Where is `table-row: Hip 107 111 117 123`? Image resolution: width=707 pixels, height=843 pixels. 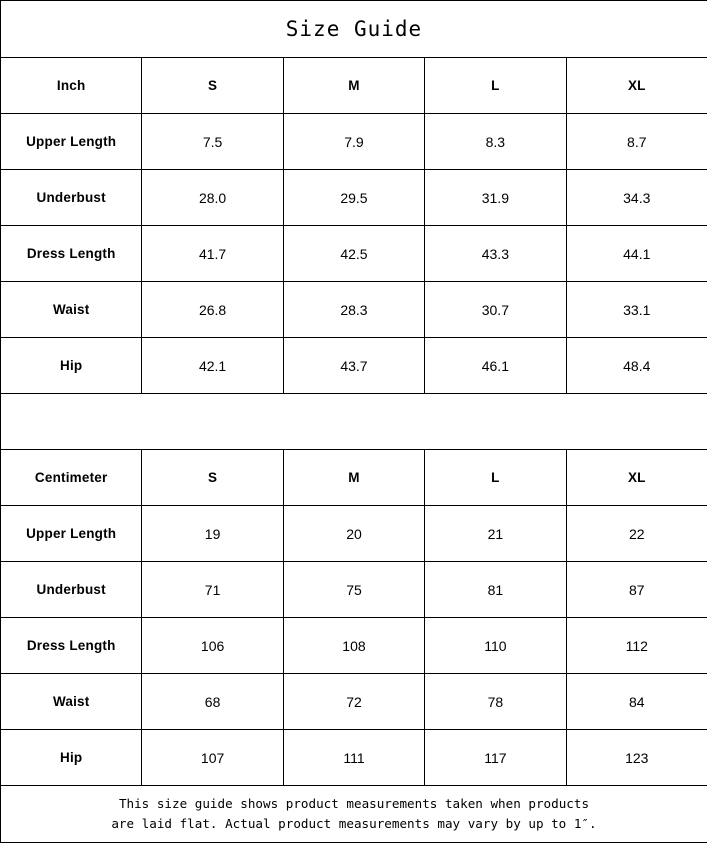 table-row: Hip 107 111 117 123 is located at coordinates (354, 758).